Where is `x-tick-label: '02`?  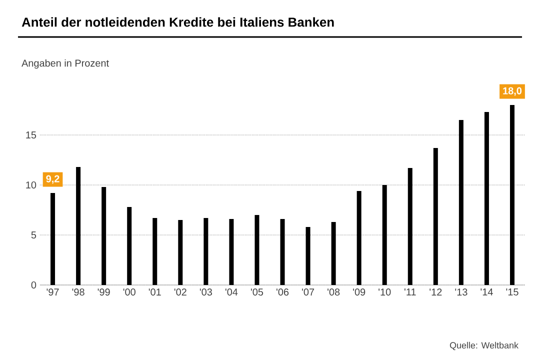 x-tick-label: '02 is located at coordinates (180, 292).